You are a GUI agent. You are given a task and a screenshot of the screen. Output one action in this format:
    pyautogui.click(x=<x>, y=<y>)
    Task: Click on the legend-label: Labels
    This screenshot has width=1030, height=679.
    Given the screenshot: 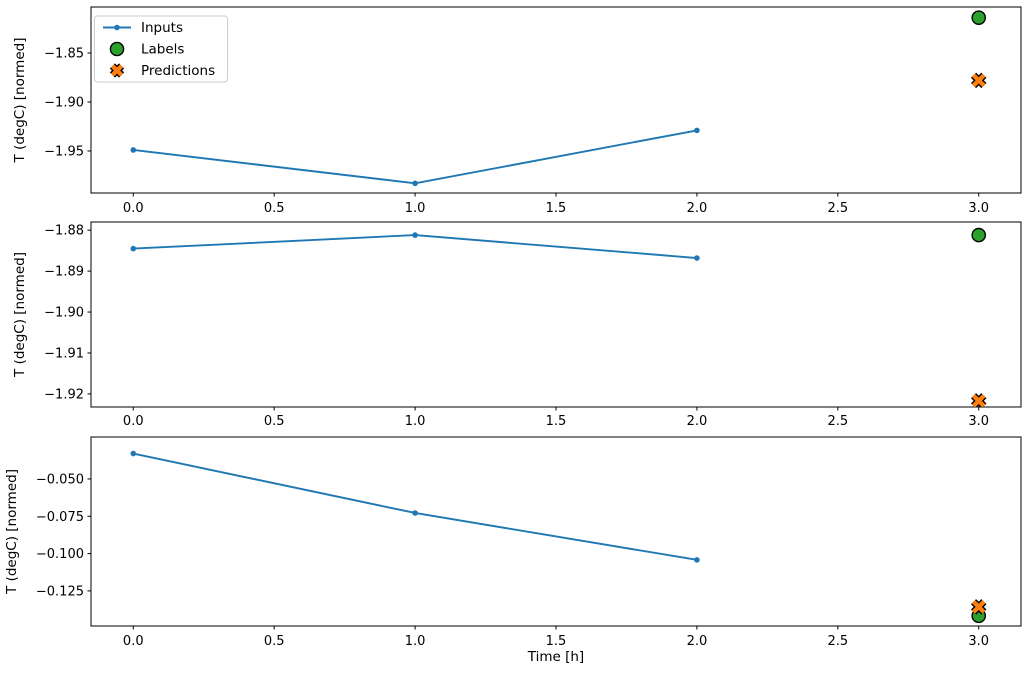 What is the action you would take?
    pyautogui.click(x=162, y=50)
    